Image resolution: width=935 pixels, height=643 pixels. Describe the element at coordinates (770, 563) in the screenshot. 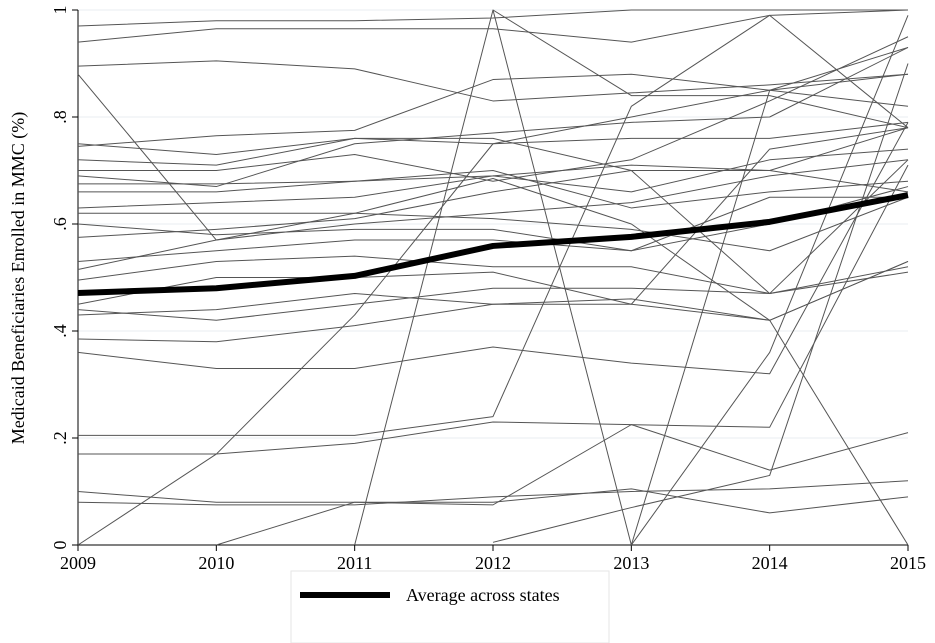

I see `x-tick-label: 2014` at that location.